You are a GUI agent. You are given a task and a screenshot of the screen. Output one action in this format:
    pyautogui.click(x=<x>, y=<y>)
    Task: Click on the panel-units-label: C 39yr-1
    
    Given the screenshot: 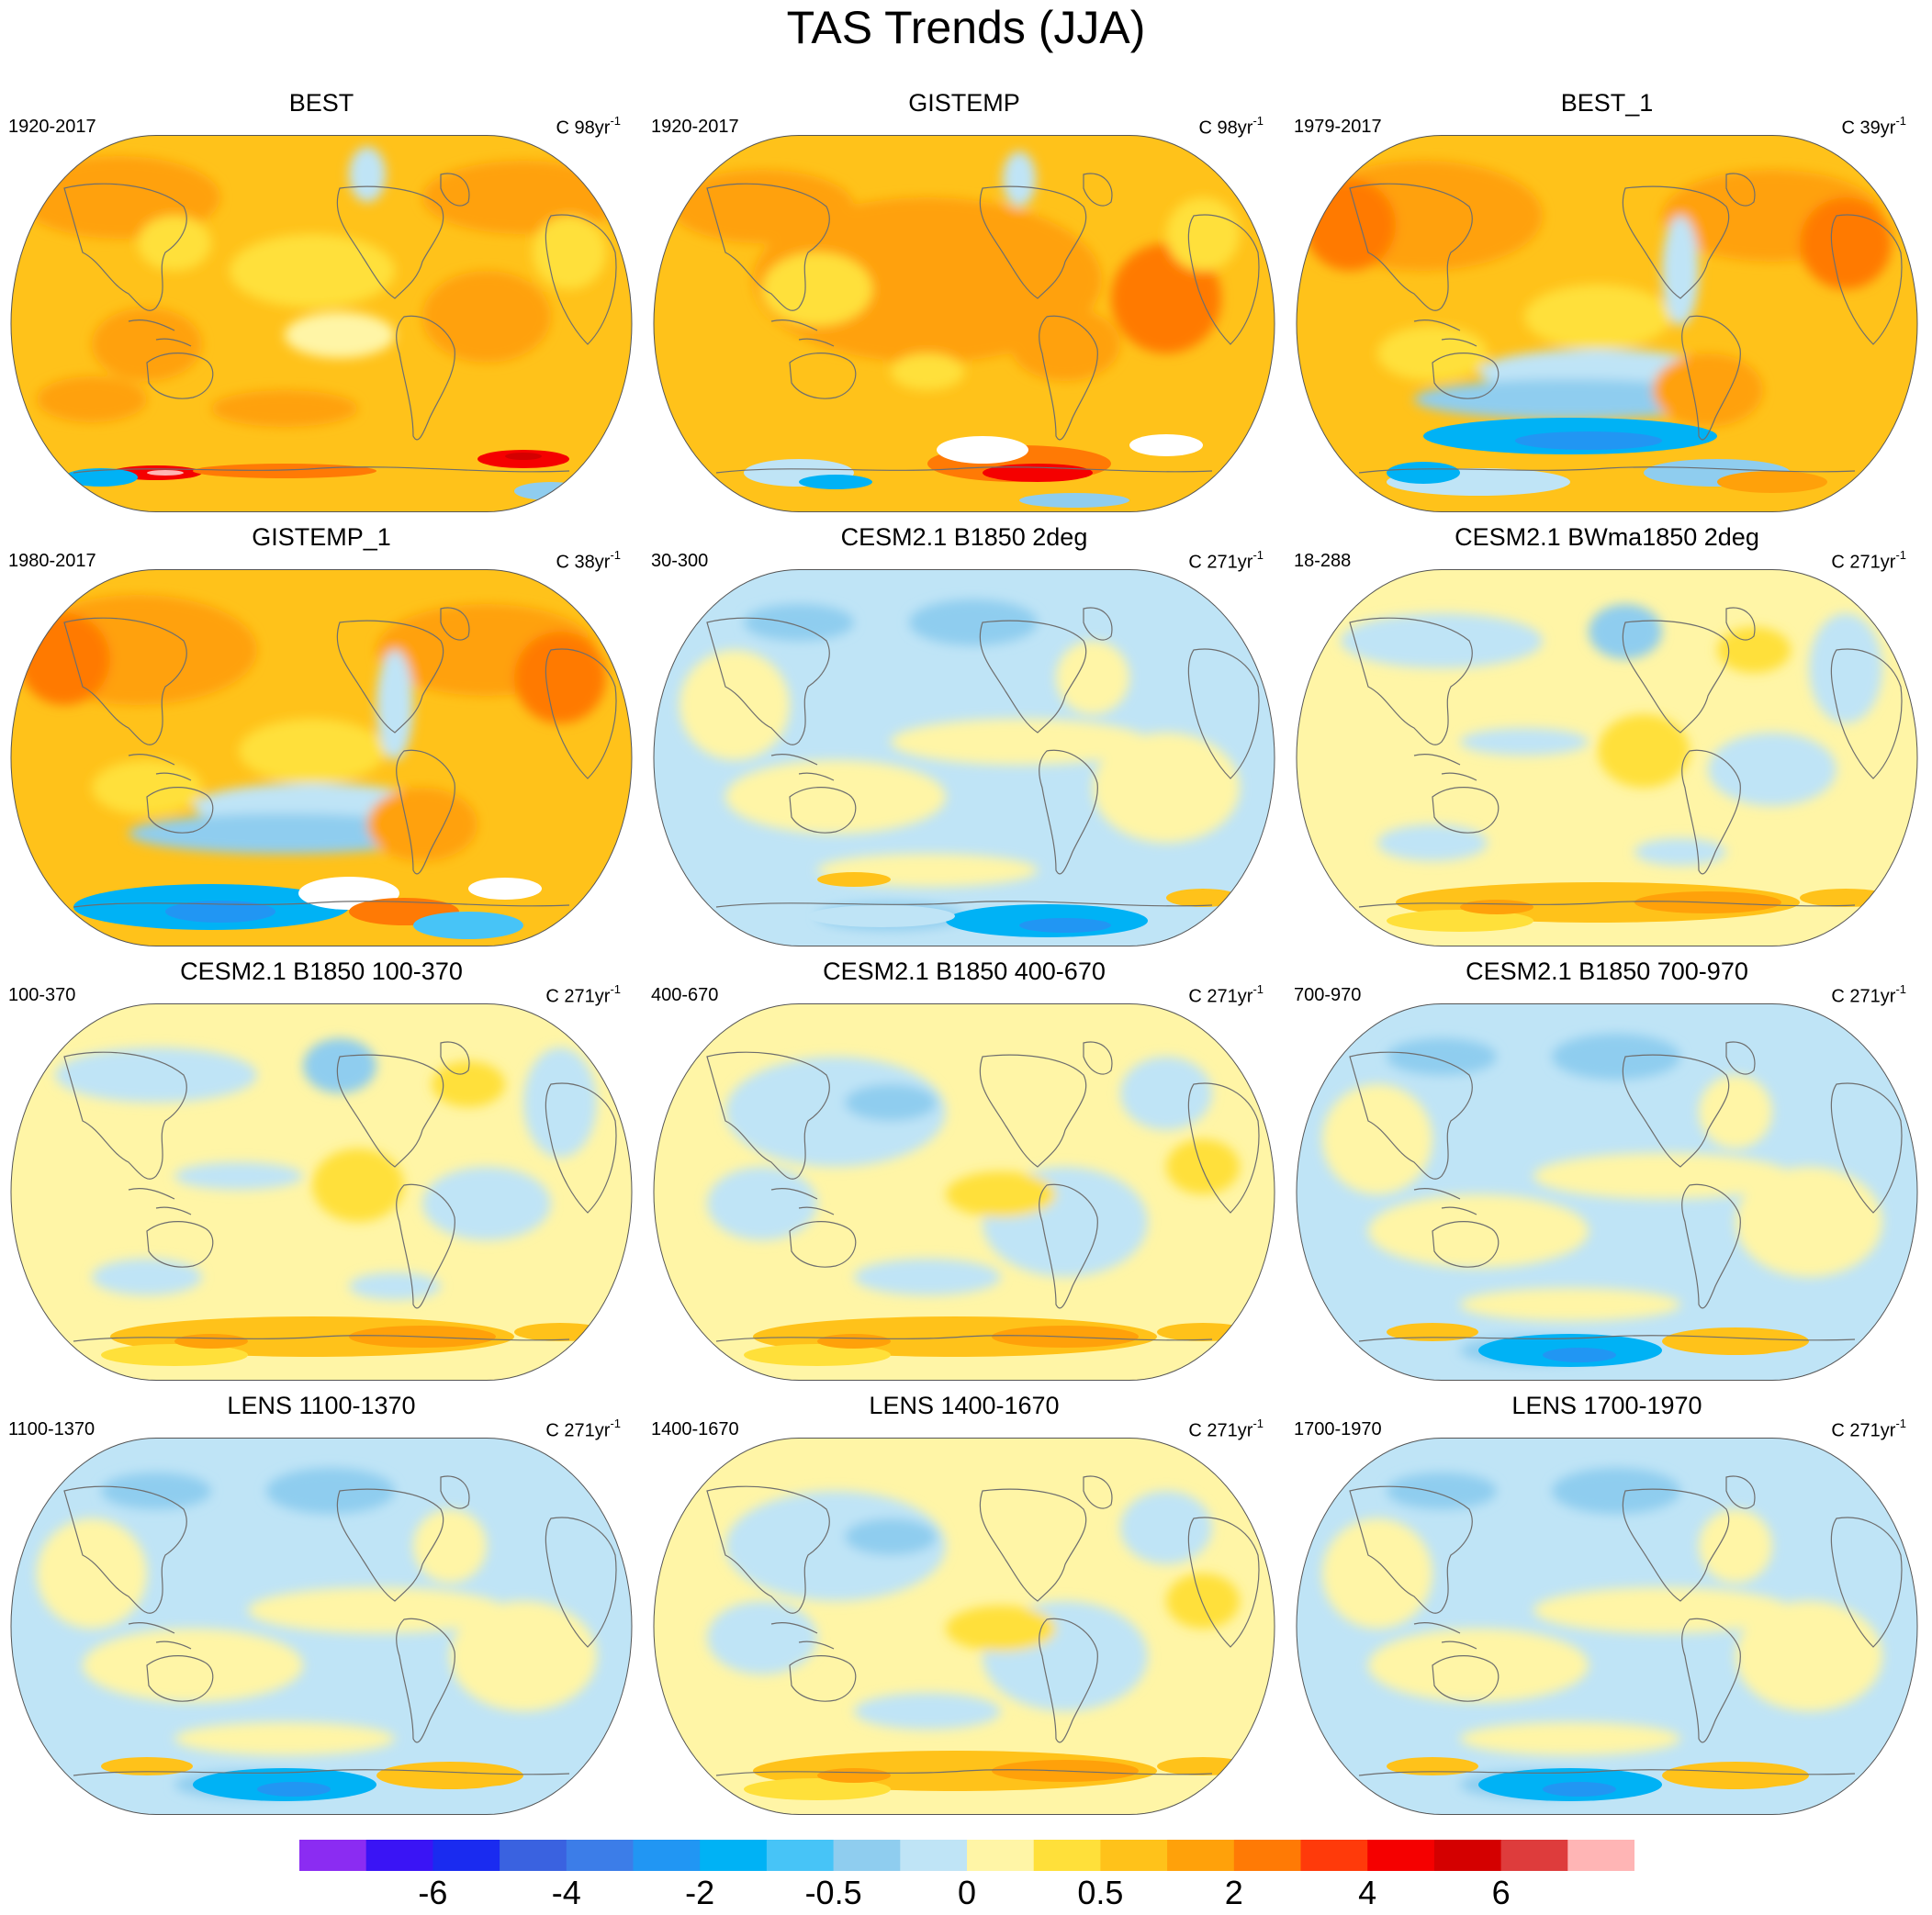 What is the action you would take?
    pyautogui.click(x=1873, y=127)
    